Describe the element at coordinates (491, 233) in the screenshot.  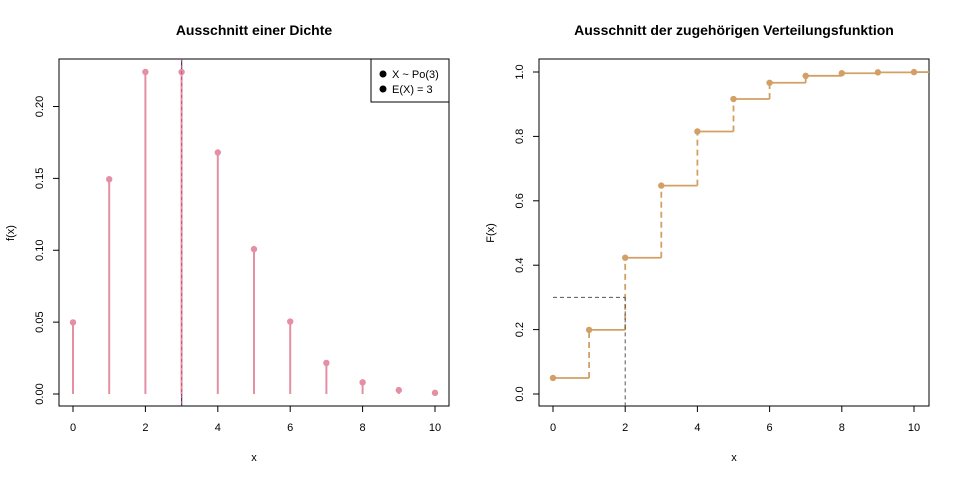
I see `cdf-y-label: F(x)` at that location.